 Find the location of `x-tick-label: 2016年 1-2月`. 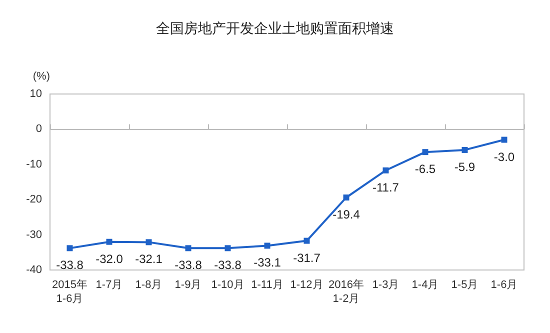

x-tick-label: 2016年 1-2月 is located at coordinates (346, 292).